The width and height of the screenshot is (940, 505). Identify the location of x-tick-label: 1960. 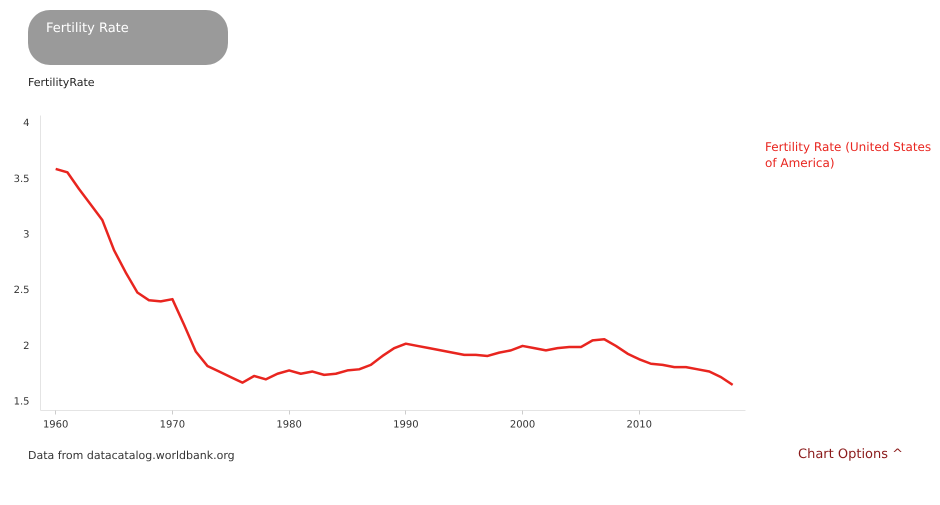
(55, 425).